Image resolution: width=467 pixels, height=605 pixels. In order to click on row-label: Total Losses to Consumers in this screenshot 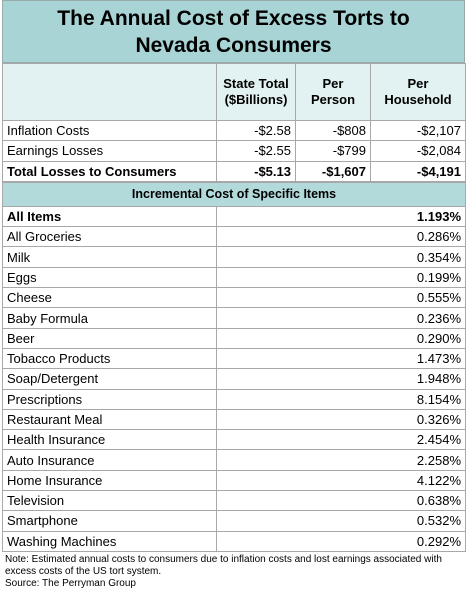, I will do `click(109, 171)`.